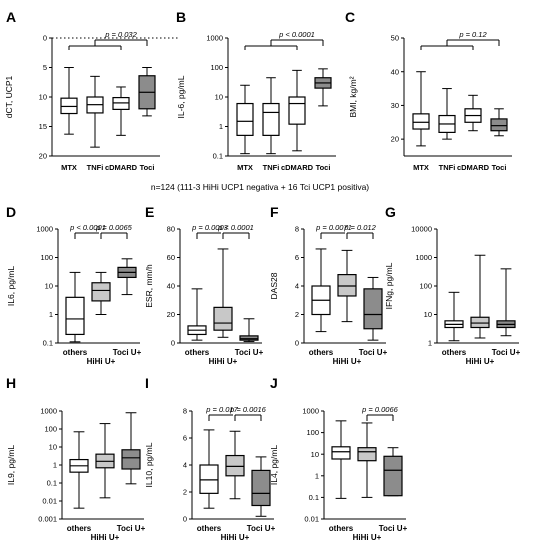 This screenshot has height=550, width=542. I want to click on y-axis-label: ESR, mm/h, so click(149, 286).